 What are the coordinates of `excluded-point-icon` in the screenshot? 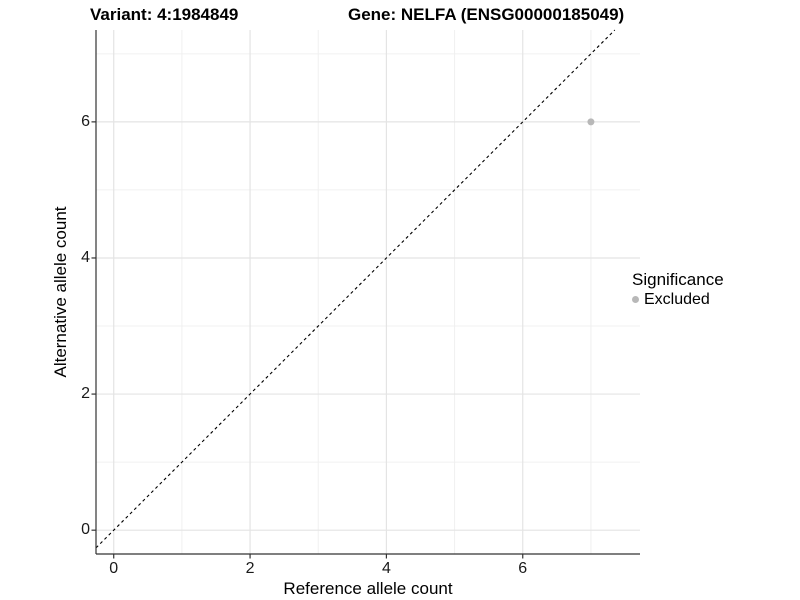 It's located at (635, 299).